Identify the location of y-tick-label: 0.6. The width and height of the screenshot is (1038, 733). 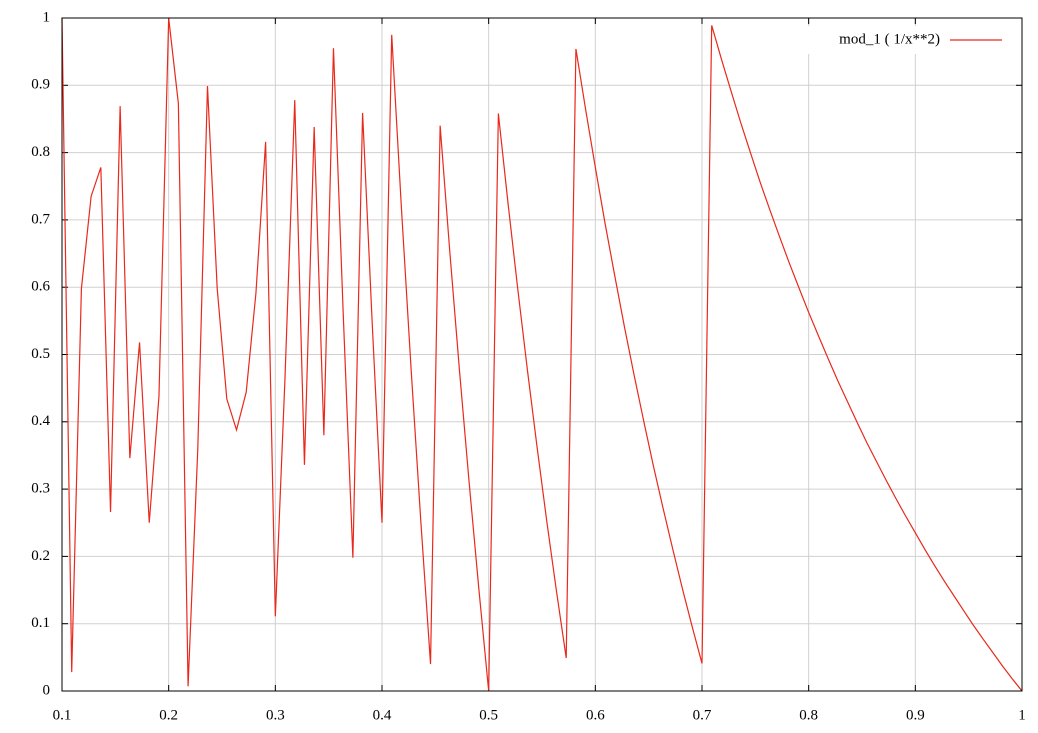
(40, 287).